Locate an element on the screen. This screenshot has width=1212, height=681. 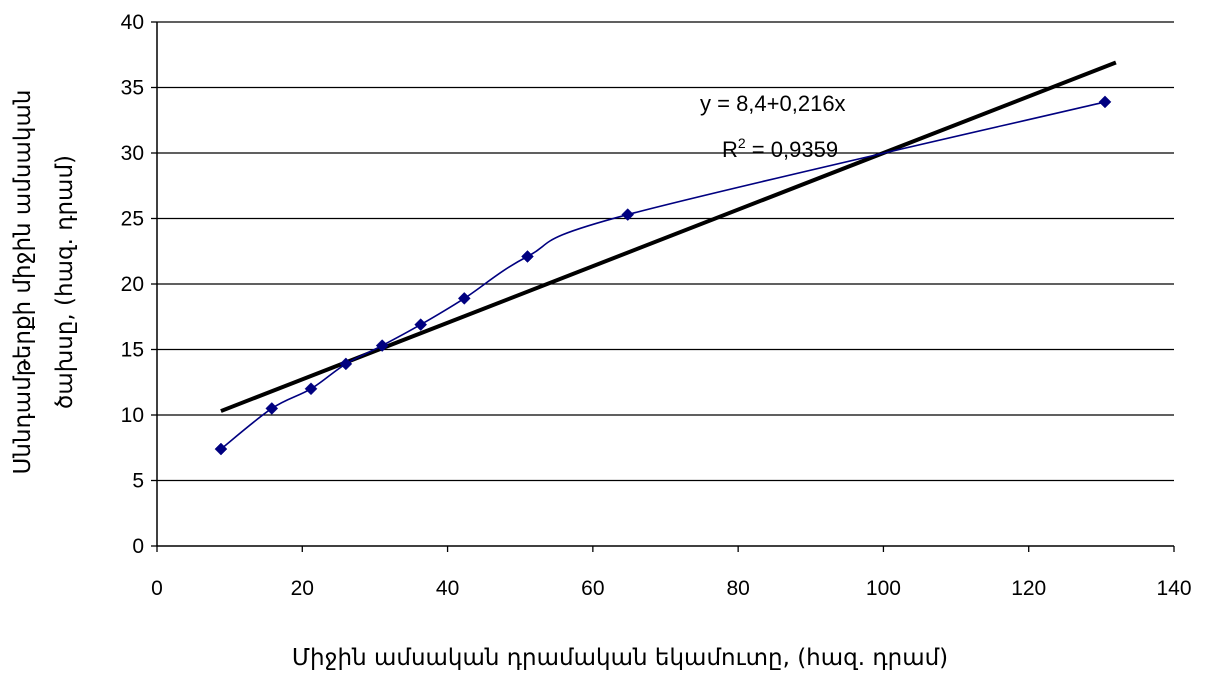
y-tick-label-15: 15 is located at coordinates (132, 350).